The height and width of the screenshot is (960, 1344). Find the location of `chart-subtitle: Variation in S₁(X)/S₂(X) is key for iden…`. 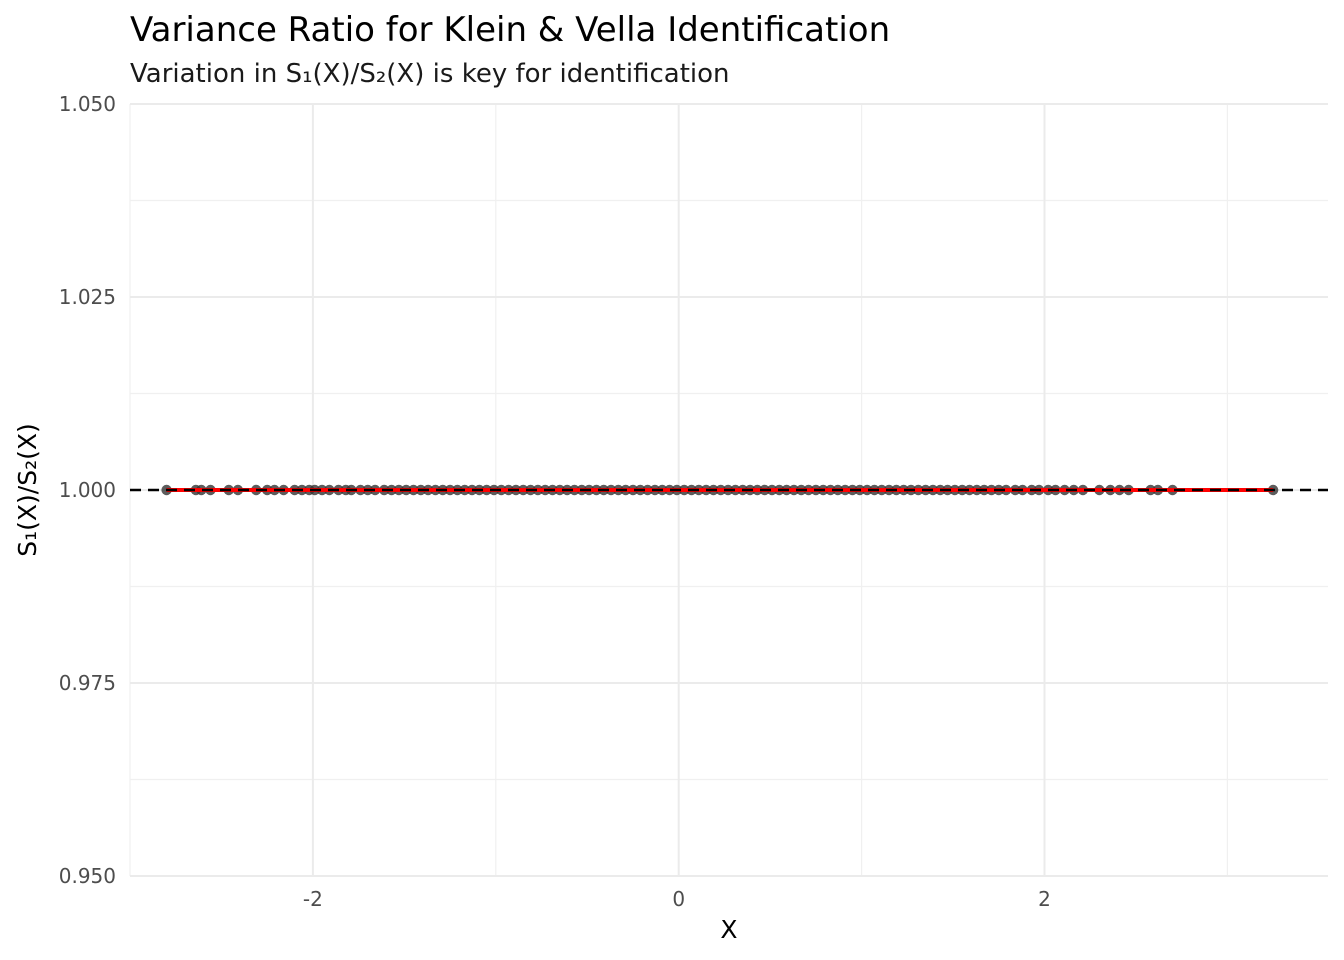

chart-subtitle: Variation in S₁(X)/S₂(X) is key for iden… is located at coordinates (430, 74).